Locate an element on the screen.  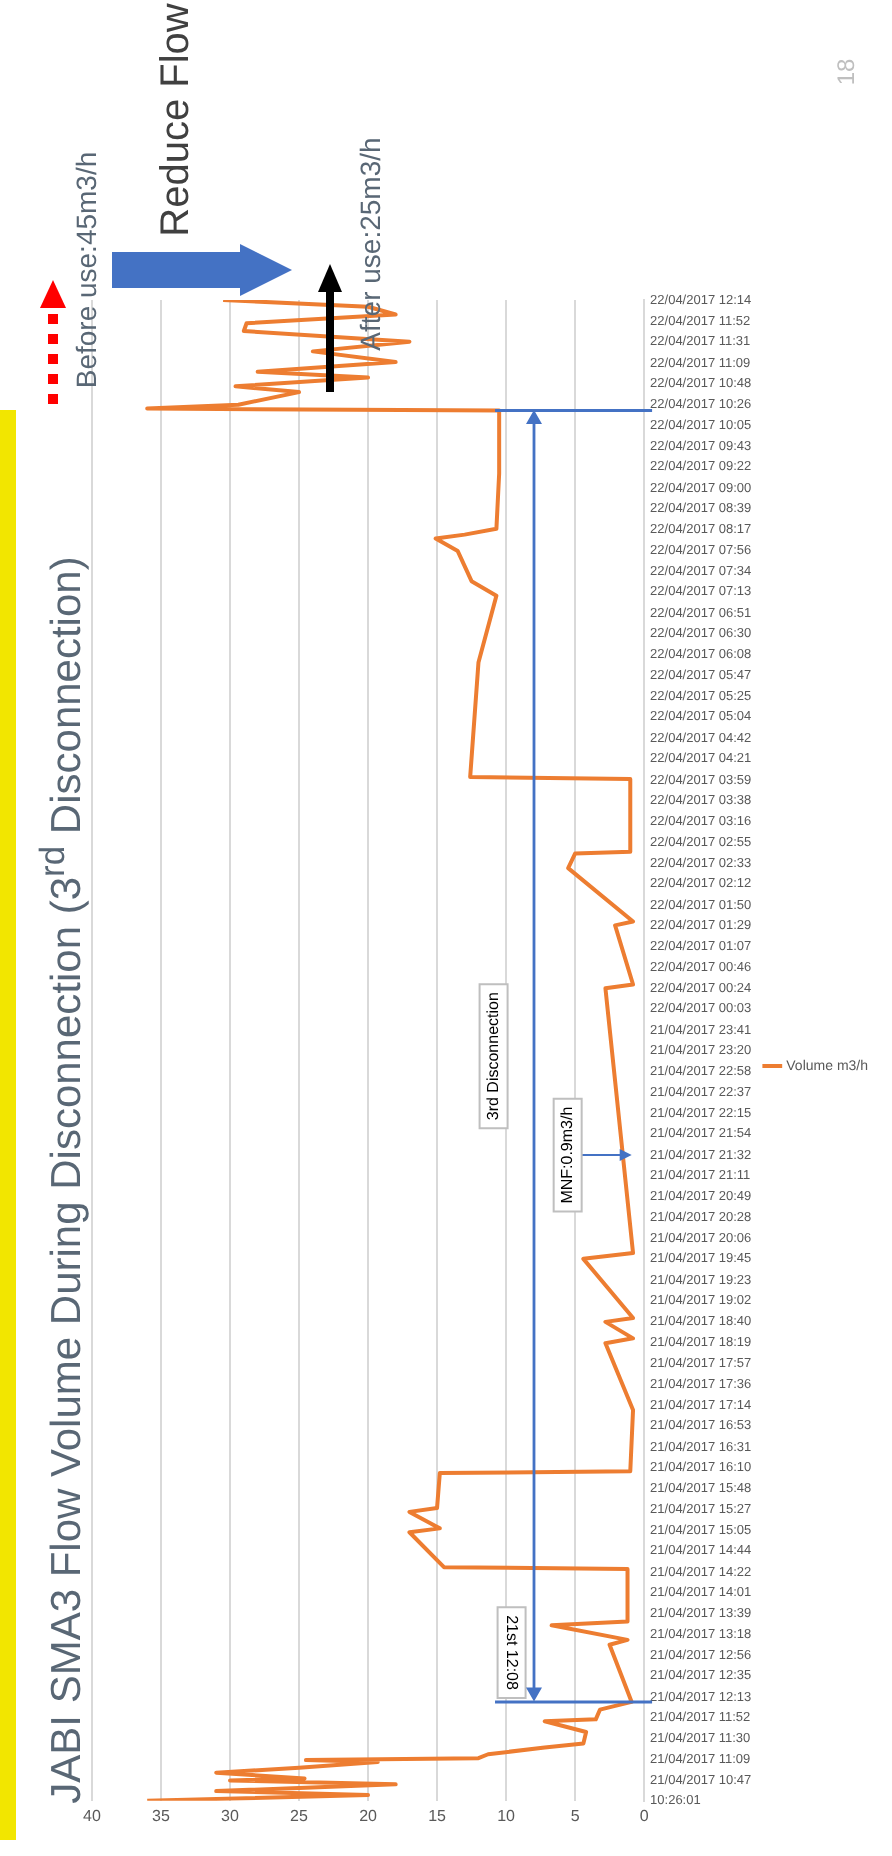
x-tick-label: 30 is located at coordinates (231, 1815).